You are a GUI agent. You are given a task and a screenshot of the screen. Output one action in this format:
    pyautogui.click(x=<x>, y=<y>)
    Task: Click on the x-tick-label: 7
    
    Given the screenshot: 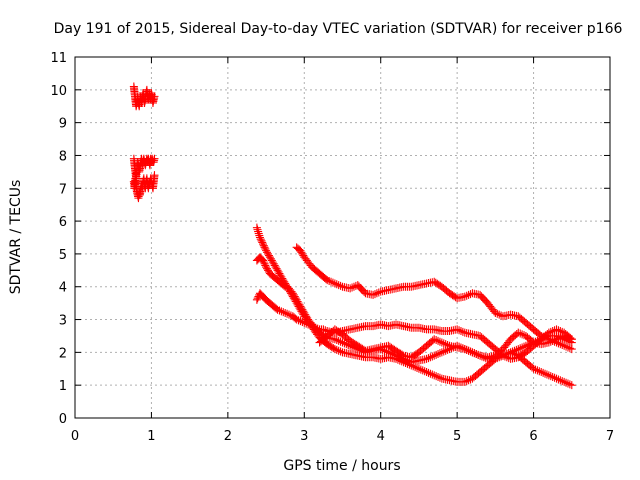 What is the action you would take?
    pyautogui.click(x=610, y=436)
    